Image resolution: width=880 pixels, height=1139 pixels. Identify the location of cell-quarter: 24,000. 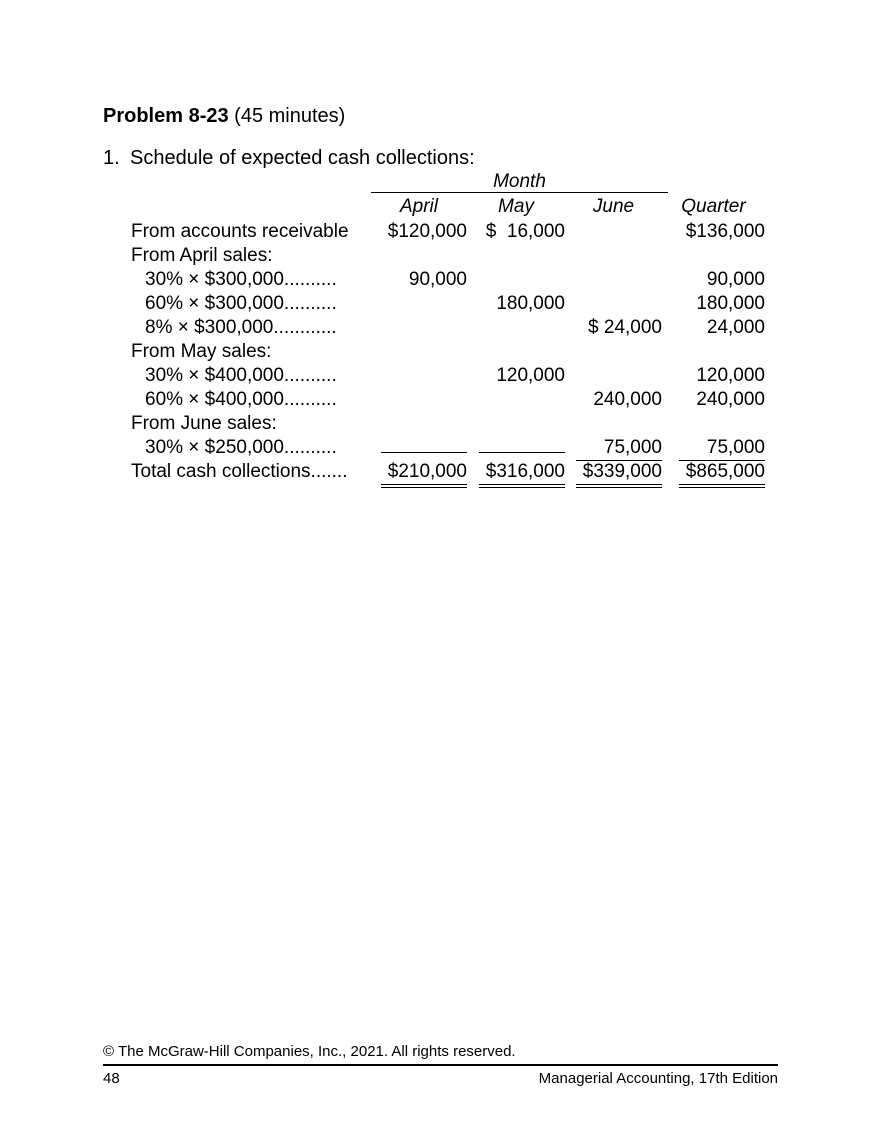
(735, 327).